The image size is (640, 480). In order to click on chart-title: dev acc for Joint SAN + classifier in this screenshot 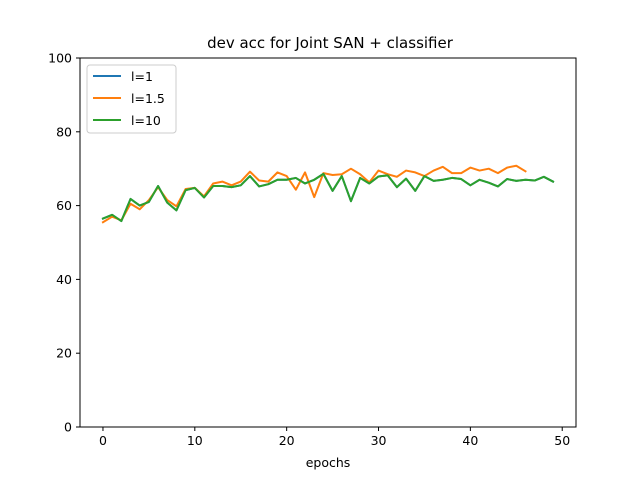, I will do `click(330, 43)`.